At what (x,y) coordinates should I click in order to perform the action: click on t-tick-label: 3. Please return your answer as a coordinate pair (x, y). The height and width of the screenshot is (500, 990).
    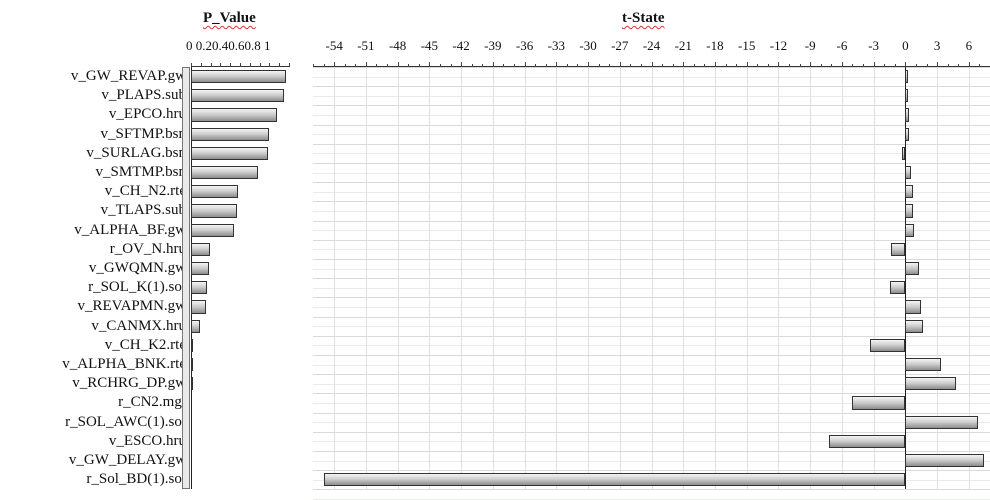
    Looking at the image, I should click on (937, 45).